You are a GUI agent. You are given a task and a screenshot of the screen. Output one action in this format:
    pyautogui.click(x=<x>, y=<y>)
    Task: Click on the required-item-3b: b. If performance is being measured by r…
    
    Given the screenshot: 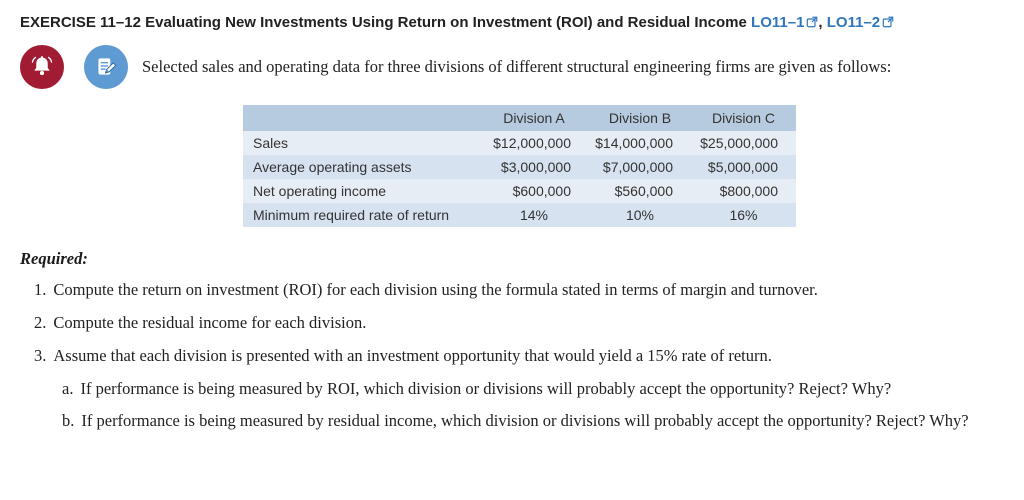 What is the action you would take?
    pyautogui.click(x=527, y=421)
    